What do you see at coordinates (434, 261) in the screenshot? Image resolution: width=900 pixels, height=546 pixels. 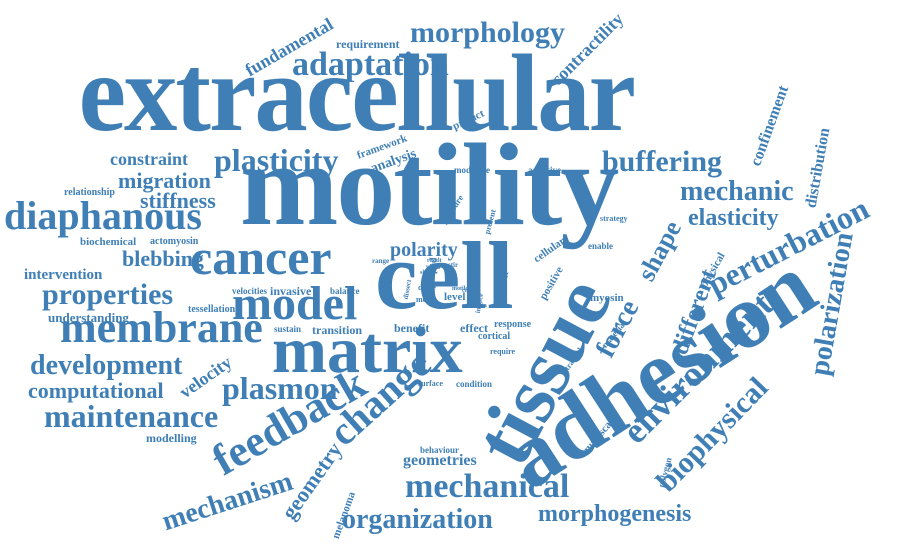 I see `word-result: result` at bounding box center [434, 261].